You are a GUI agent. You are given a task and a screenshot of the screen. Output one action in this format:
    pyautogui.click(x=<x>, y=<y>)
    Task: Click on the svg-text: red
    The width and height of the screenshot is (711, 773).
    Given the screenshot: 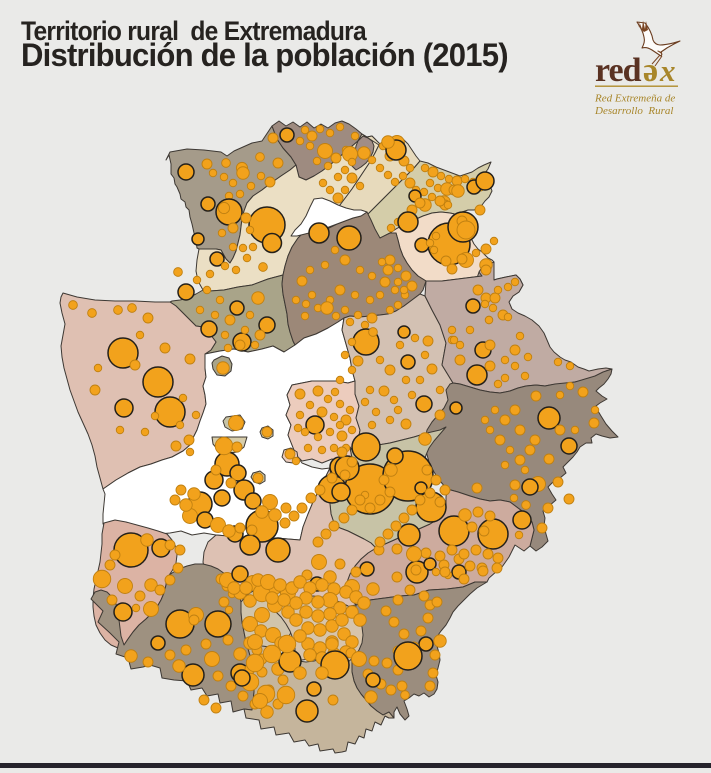 What is the action you would take?
    pyautogui.click(x=618, y=70)
    